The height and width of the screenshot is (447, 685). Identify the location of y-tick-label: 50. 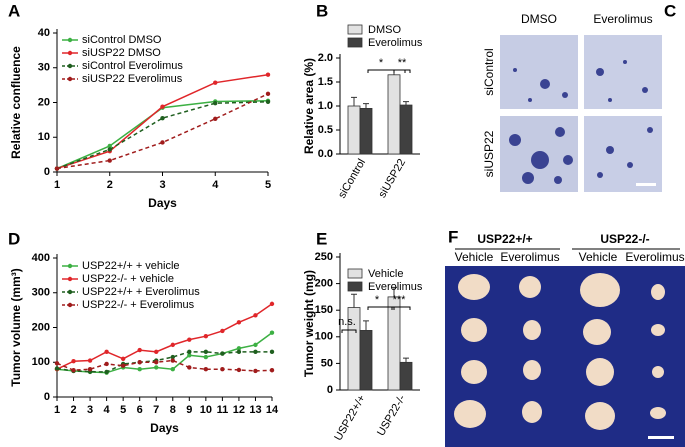
(327, 363).